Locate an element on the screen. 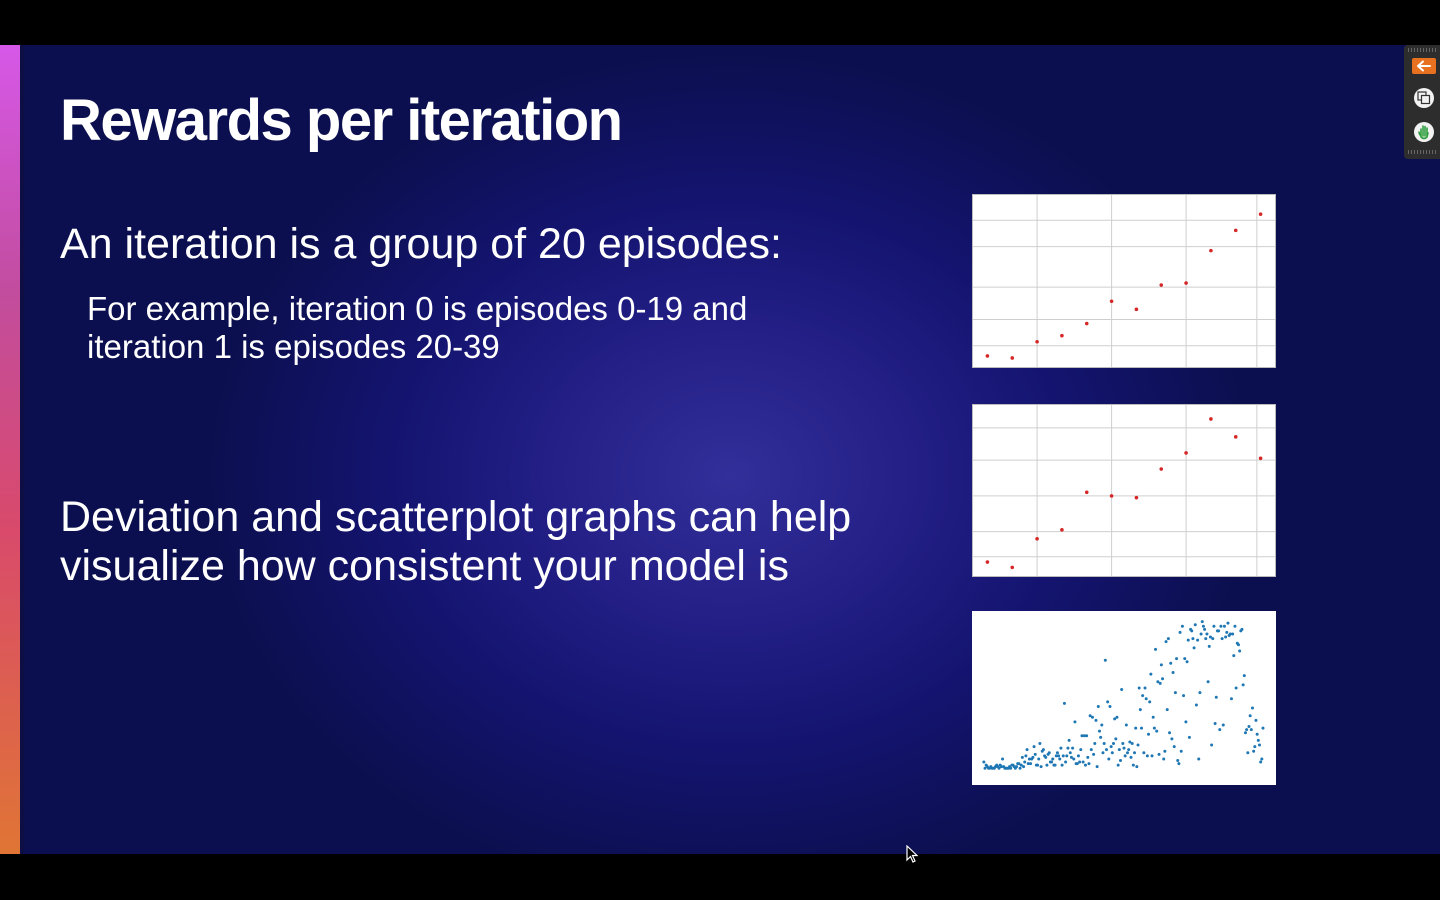 Image resolution: width=1440 pixels, height=900 pixels. back-button is located at coordinates (1424, 66).